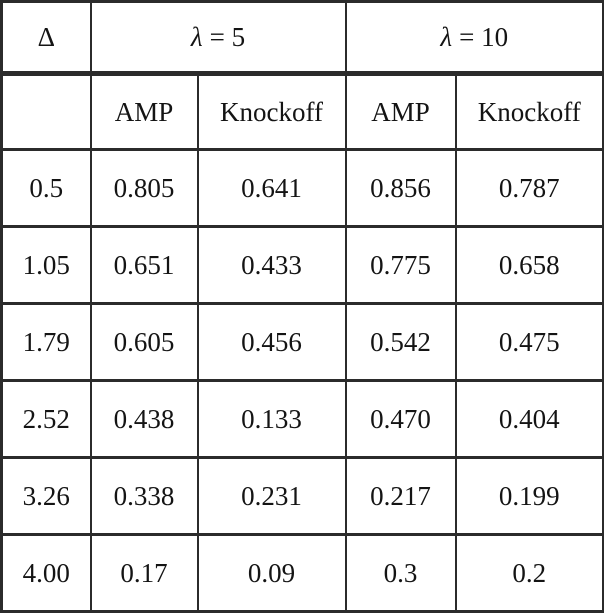 The image size is (604, 614). What do you see at coordinates (227, 36) in the screenshot?
I see `lambda-5-value: = 5` at bounding box center [227, 36].